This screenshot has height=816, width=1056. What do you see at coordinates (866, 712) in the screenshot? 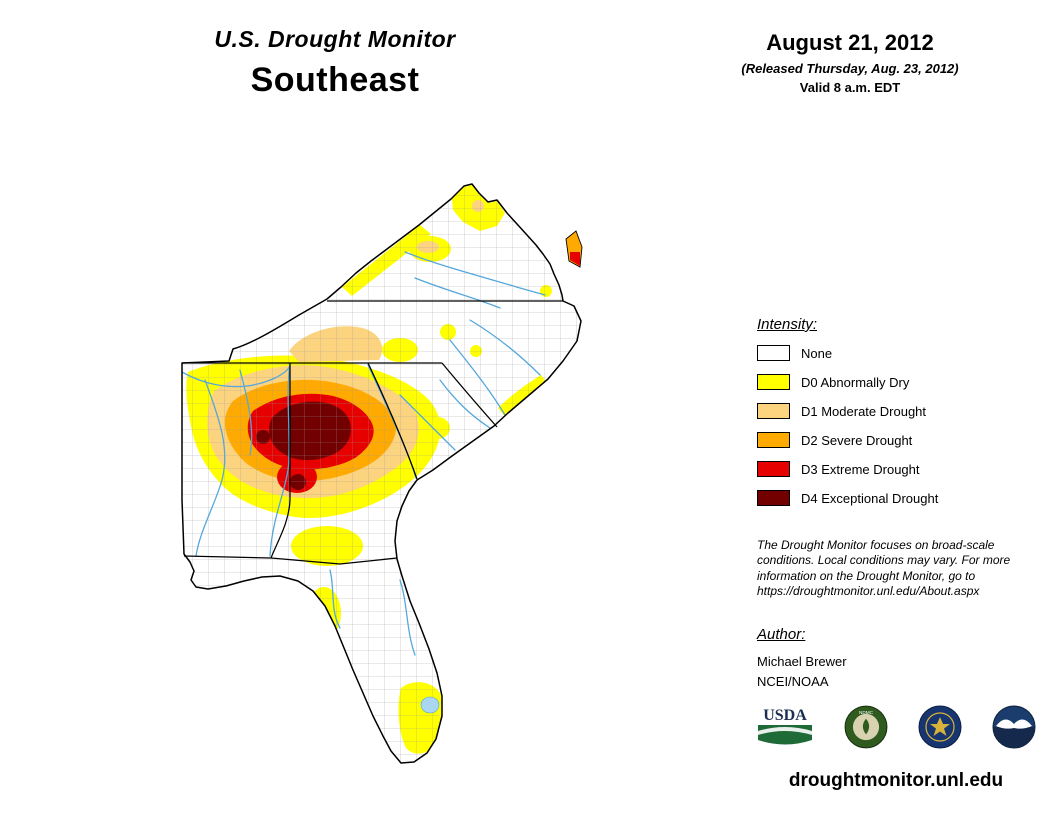
I see `ndmc-logo-text: NDMC` at bounding box center [866, 712].